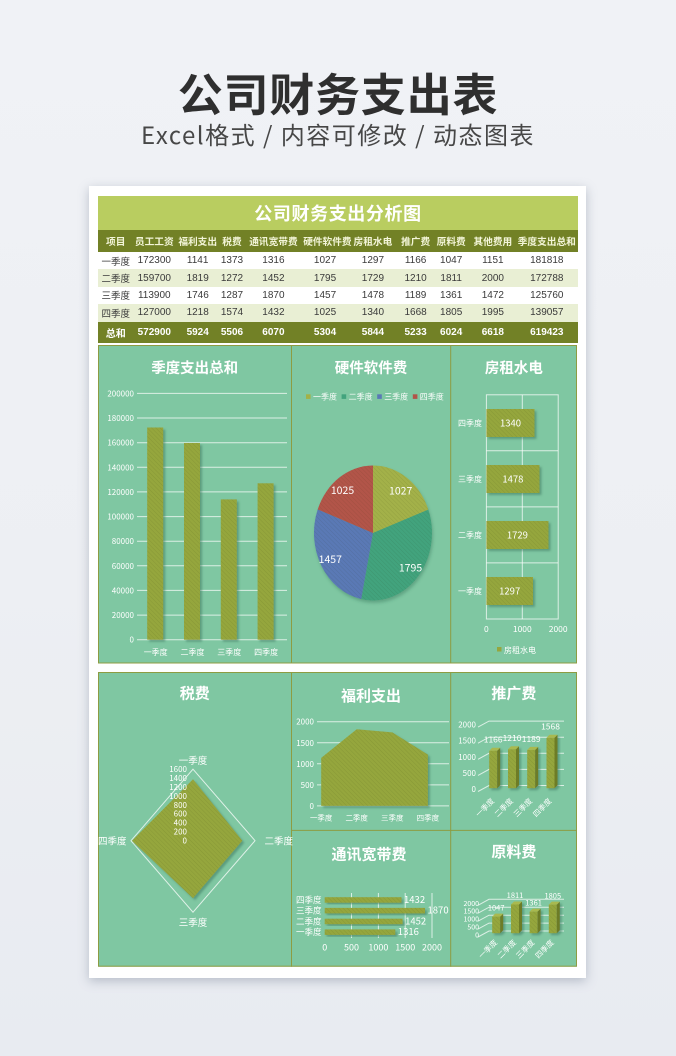 The image size is (676, 1056). Describe the element at coordinates (415, 921) in the screenshot. I see `svg-text: 1452` at that location.